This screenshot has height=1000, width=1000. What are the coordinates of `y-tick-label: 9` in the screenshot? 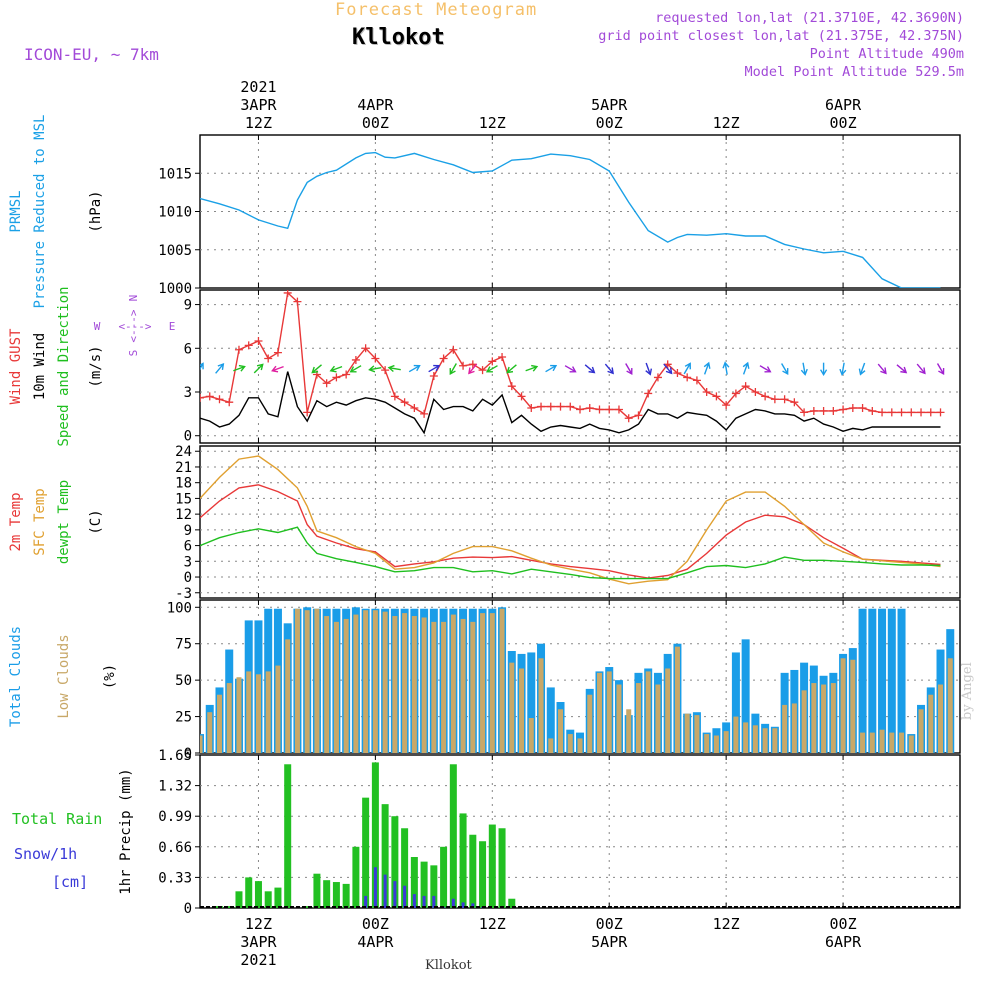 It's located at (188, 531).